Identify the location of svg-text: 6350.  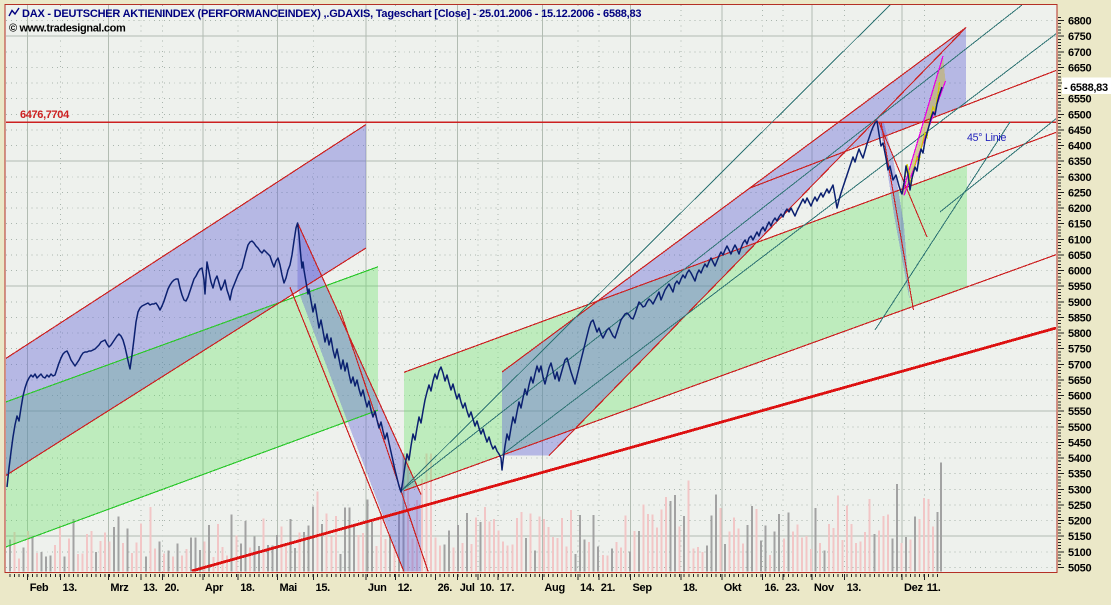
(1079, 162).